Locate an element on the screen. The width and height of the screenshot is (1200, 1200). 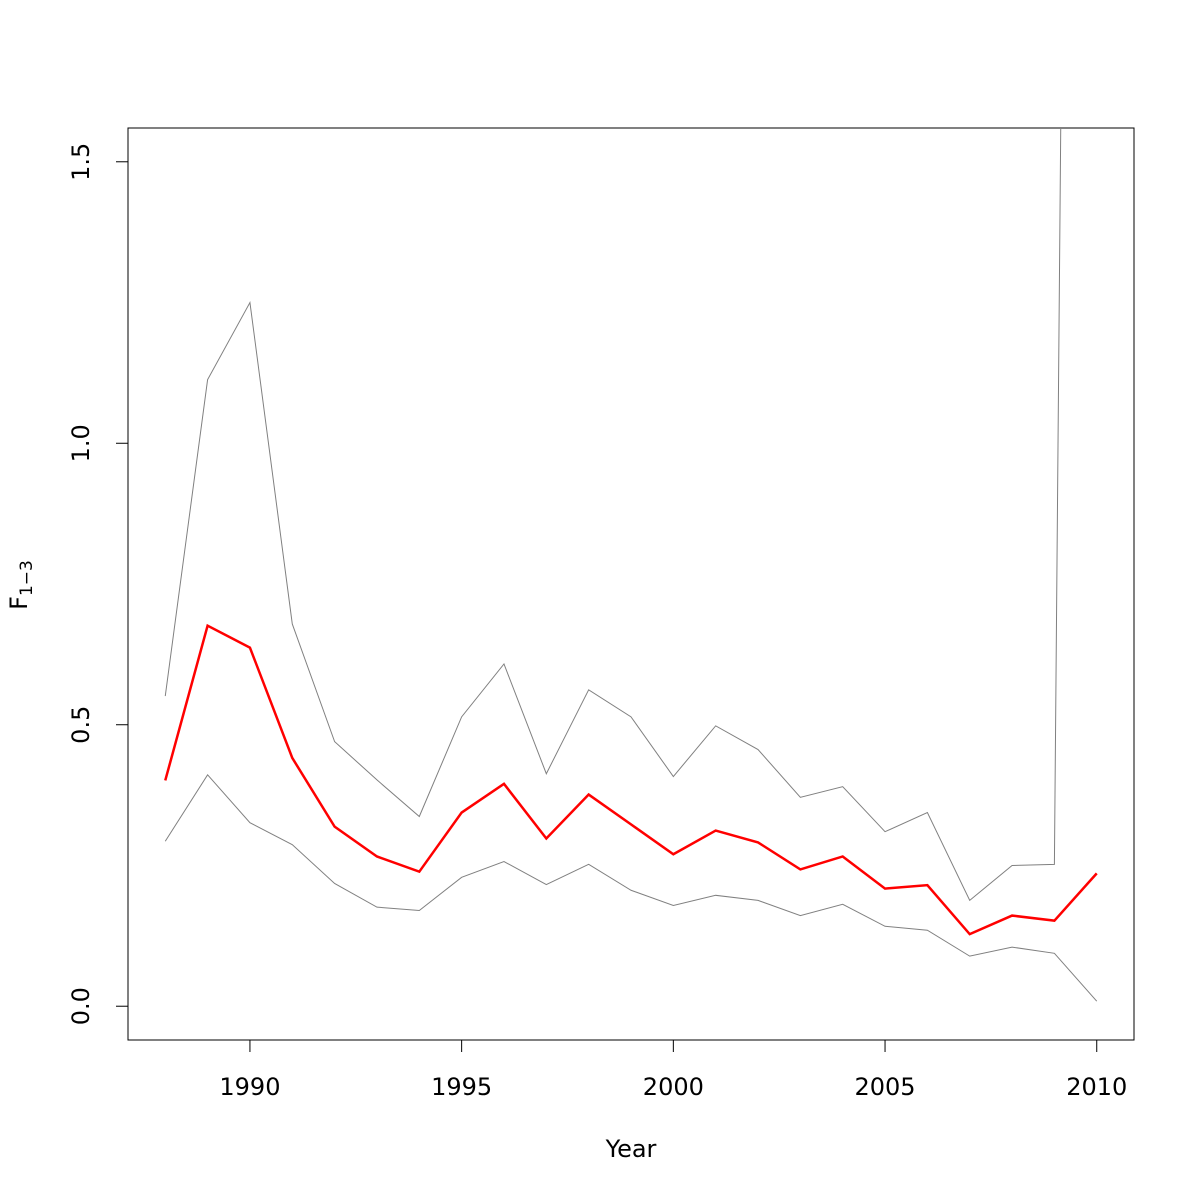
y-label-subscript: 1−3 is located at coordinates (27, 578).